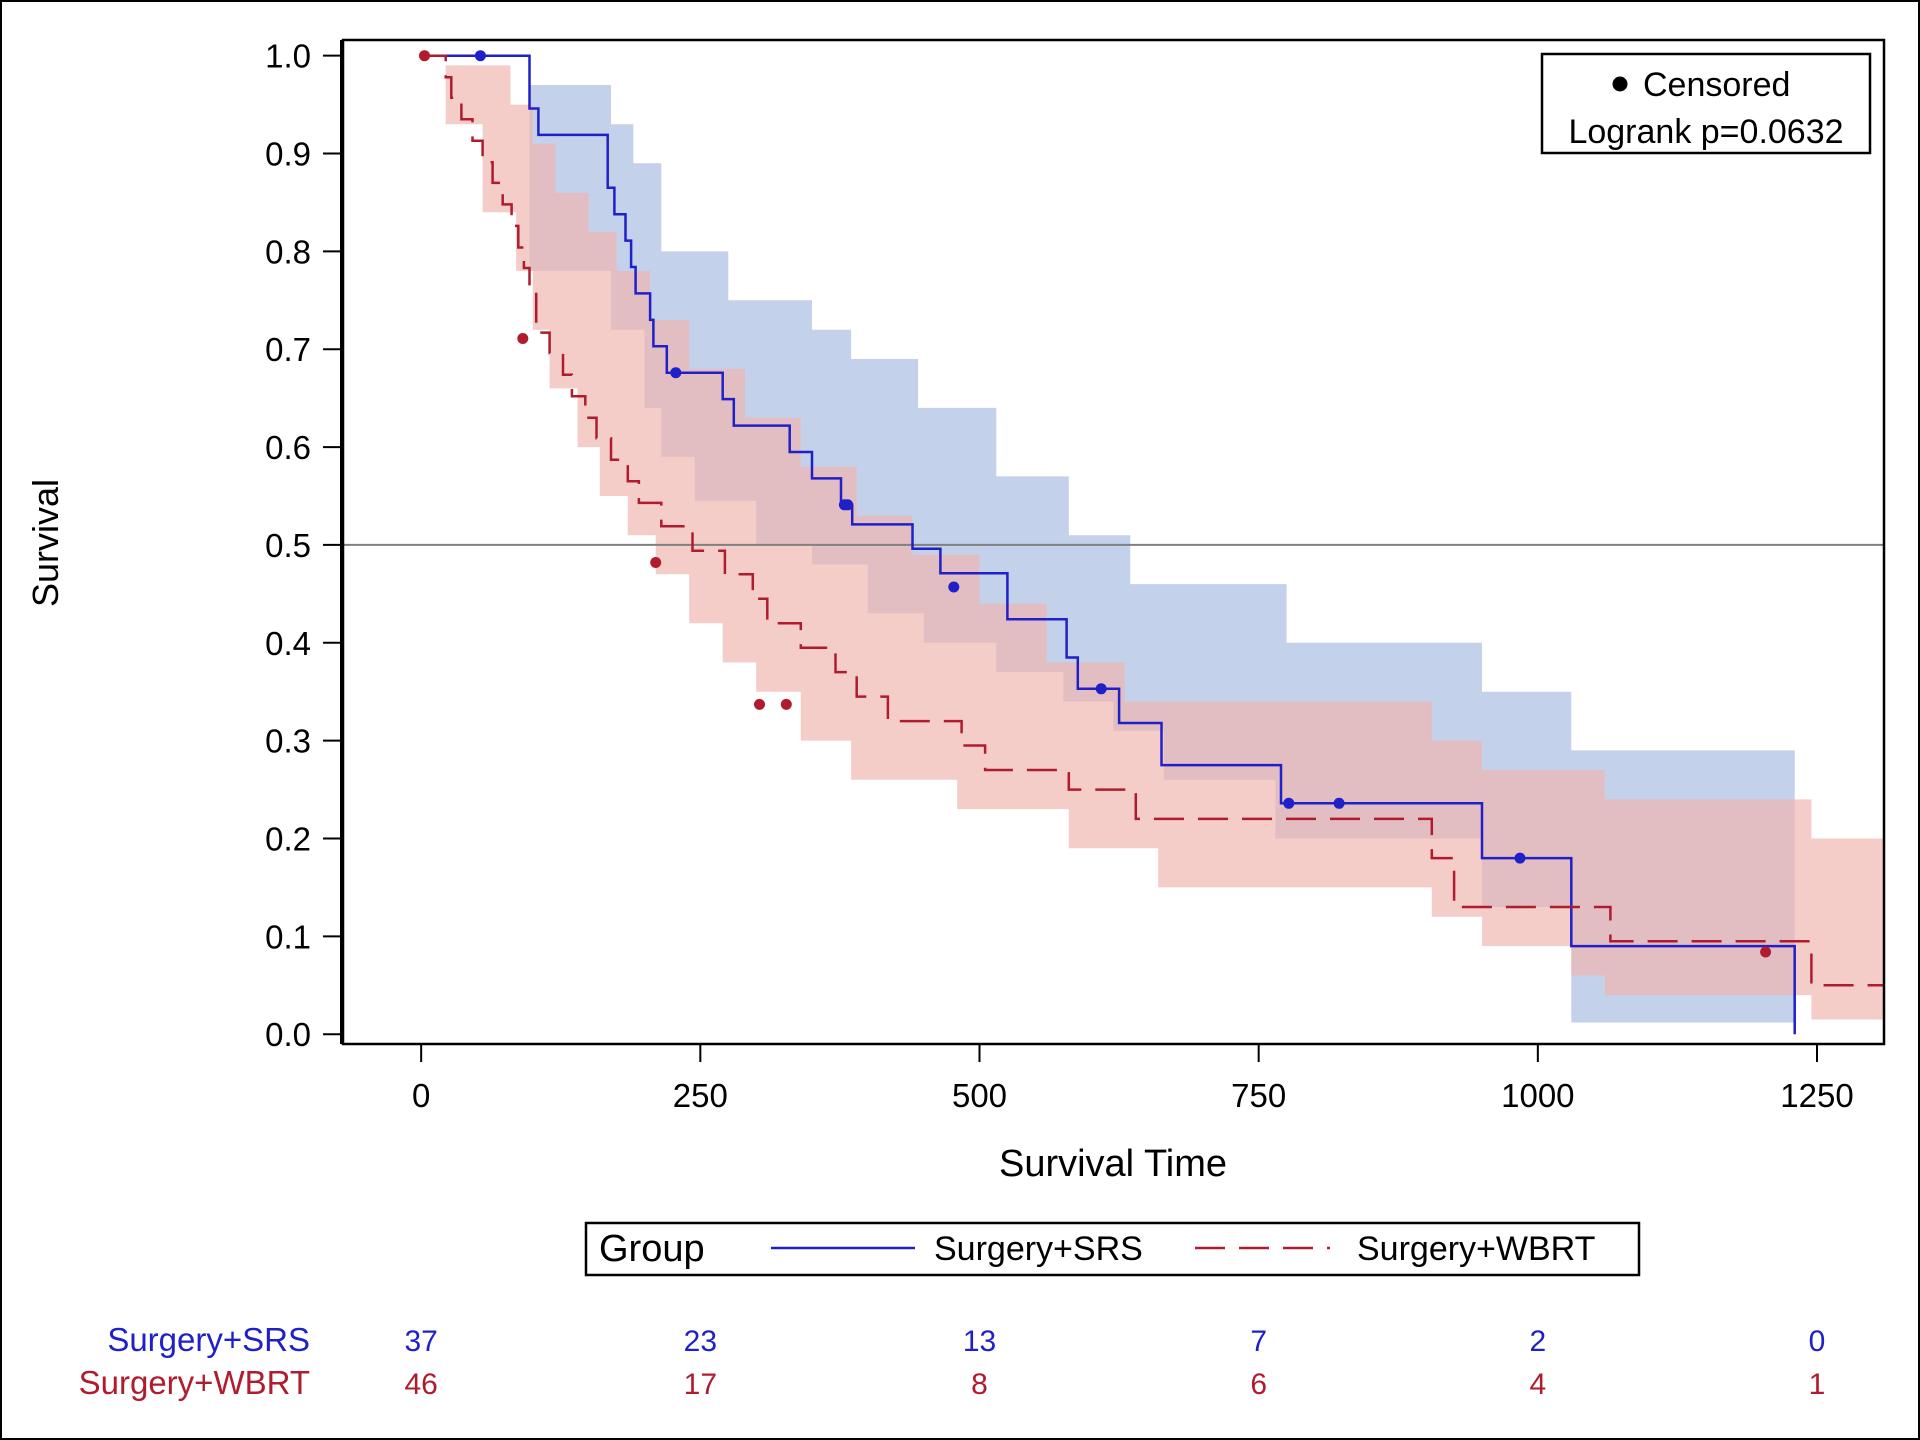 The height and width of the screenshot is (1440, 1920). Describe the element at coordinates (700, 1384) in the screenshot. I see `at-risk-value-wbrt: 17` at that location.